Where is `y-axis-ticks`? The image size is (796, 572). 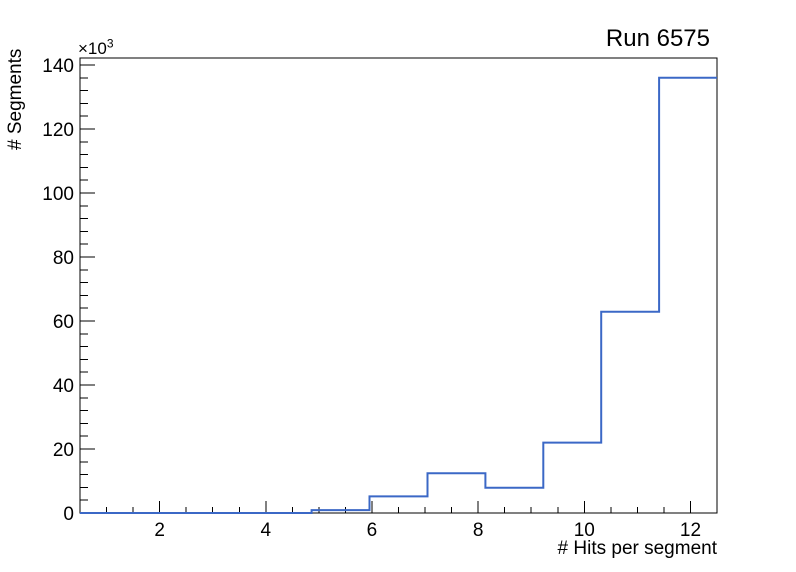 y-axis-ticks is located at coordinates (87, 289).